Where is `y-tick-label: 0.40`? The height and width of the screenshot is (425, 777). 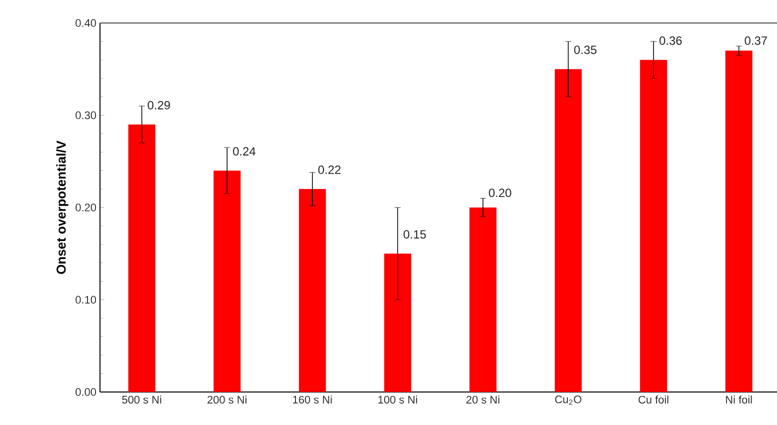 y-tick-label: 0.40 is located at coordinates (86, 23).